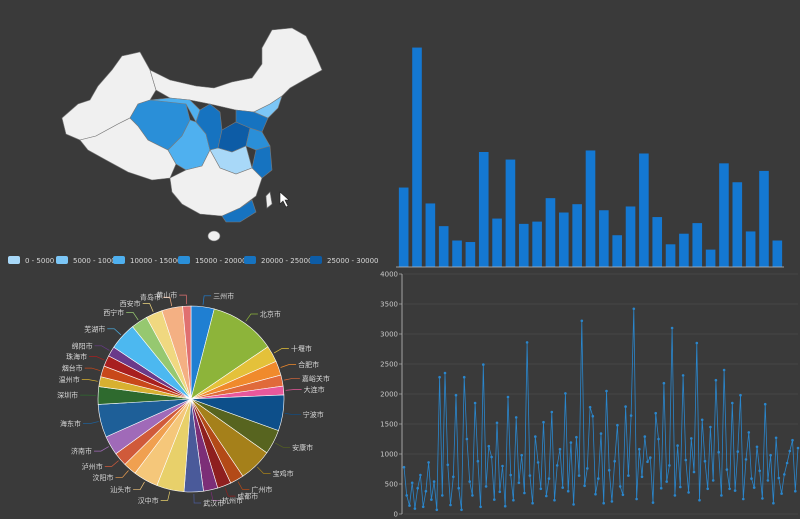  I want to click on map-region-guangdong, so click(239, 211).